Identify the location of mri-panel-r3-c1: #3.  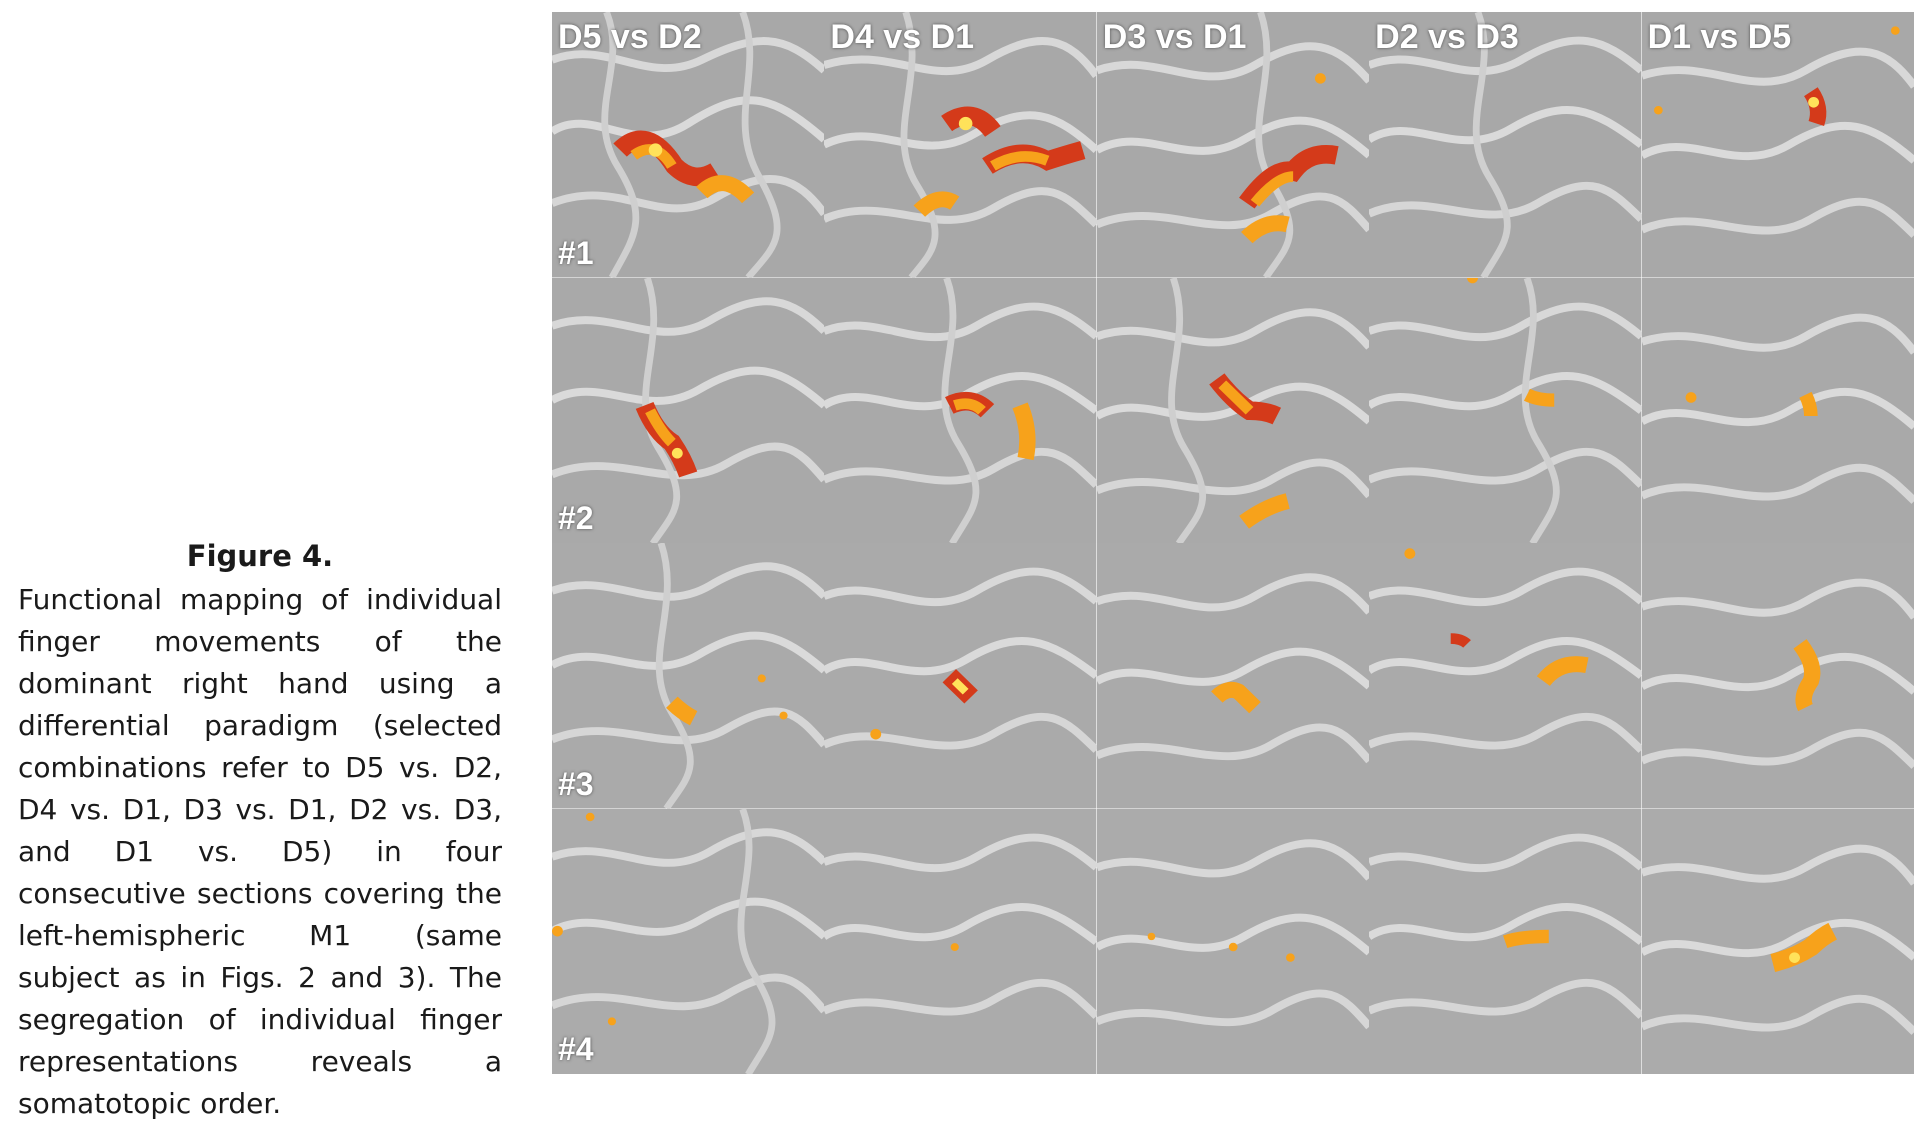
(688, 676).